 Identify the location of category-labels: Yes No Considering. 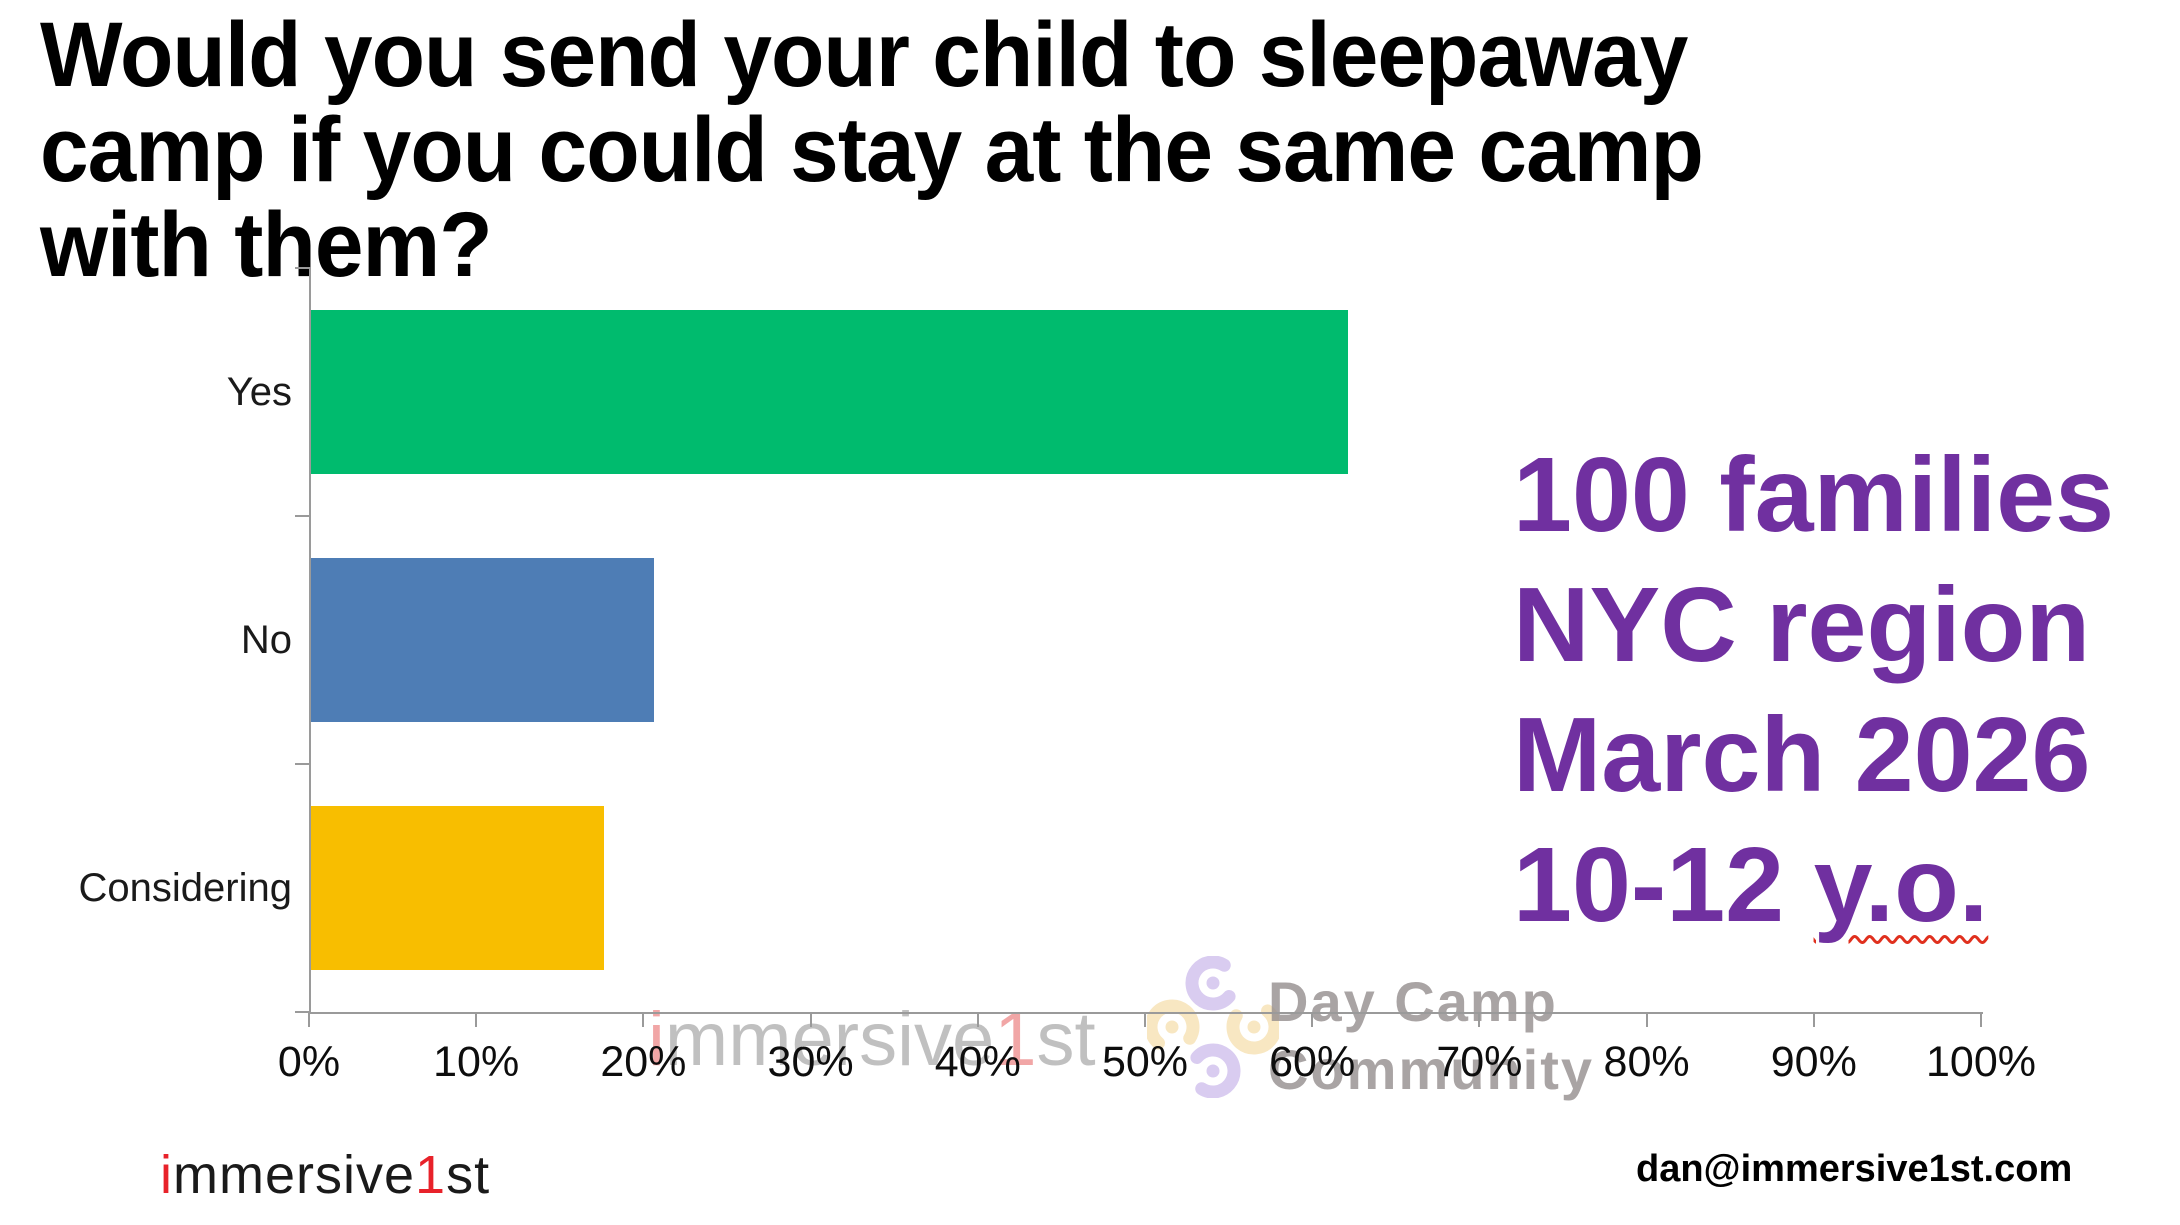
(146, 640).